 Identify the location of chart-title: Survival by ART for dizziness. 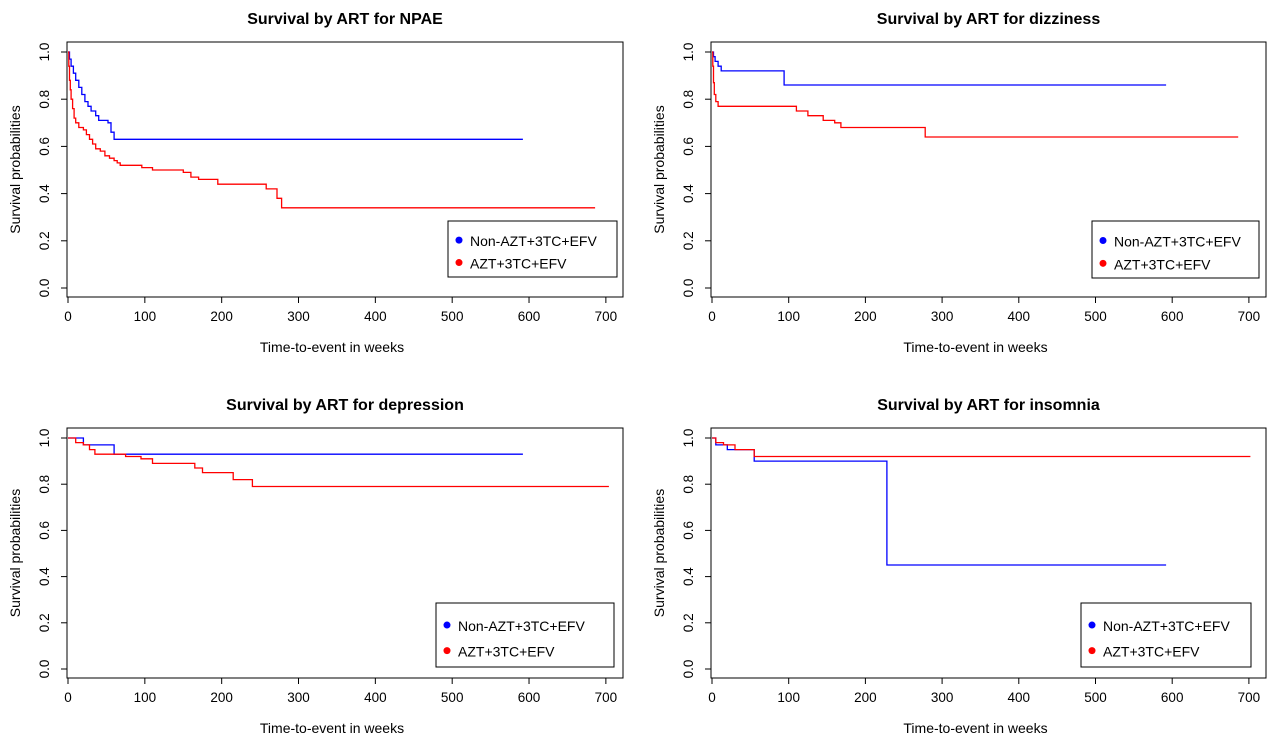
(989, 19).